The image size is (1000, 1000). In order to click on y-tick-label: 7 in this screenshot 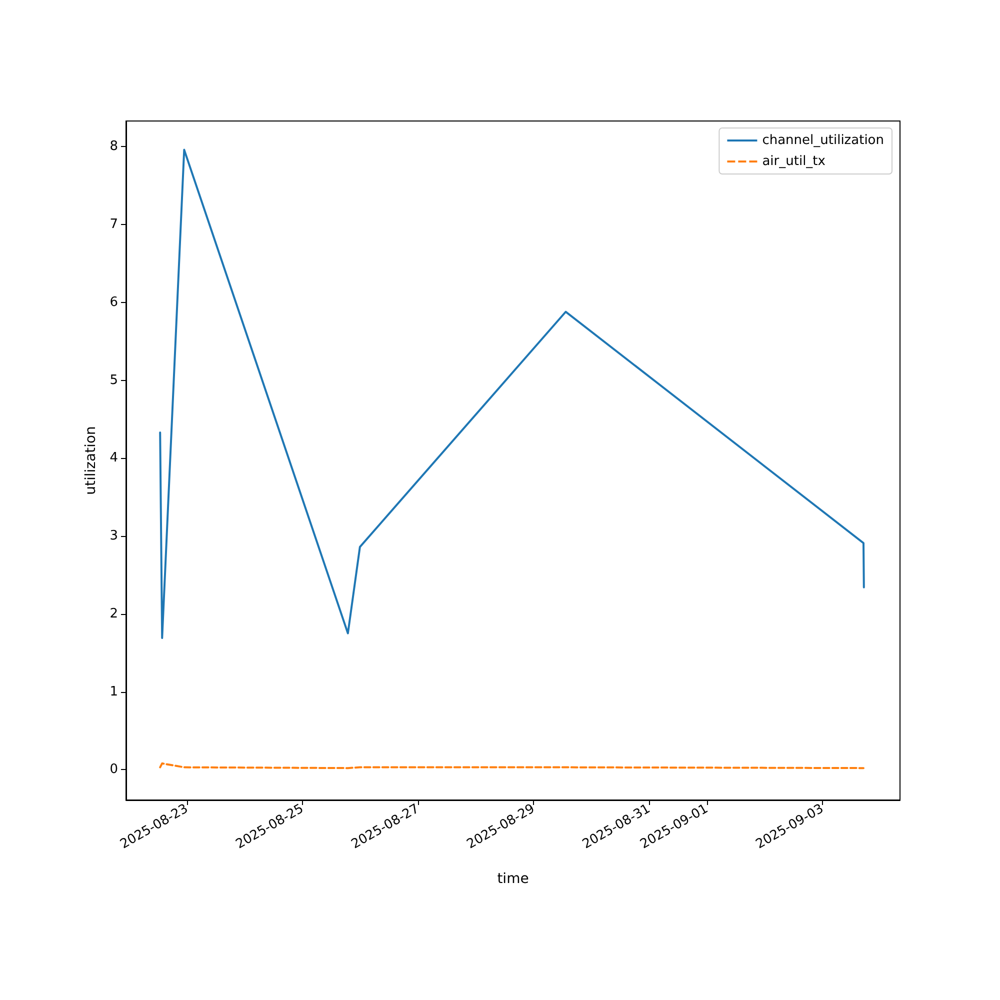, I will do `click(114, 224)`.